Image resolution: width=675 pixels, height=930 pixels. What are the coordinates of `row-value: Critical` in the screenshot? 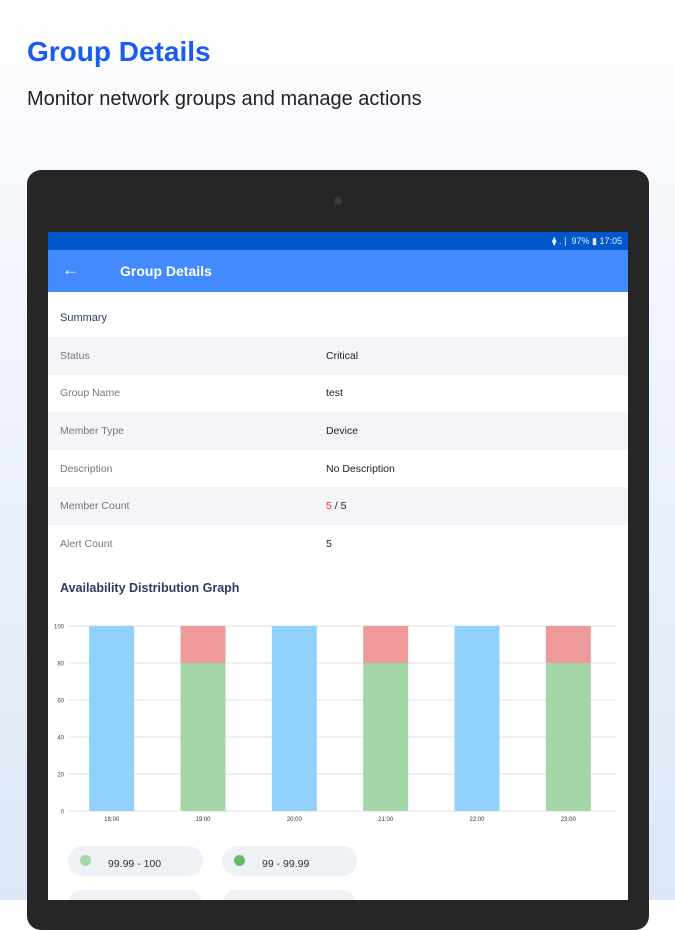 It's located at (342, 355).